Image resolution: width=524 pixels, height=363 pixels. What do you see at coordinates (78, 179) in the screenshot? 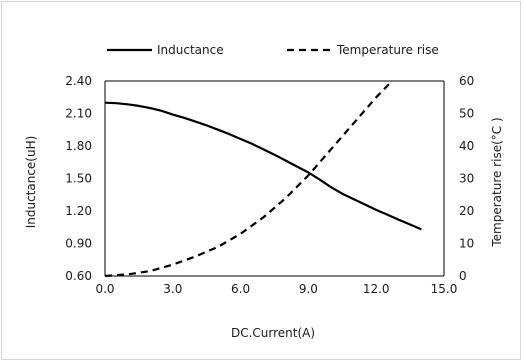
I see `y-left-tick-label: 1.50` at bounding box center [78, 179].